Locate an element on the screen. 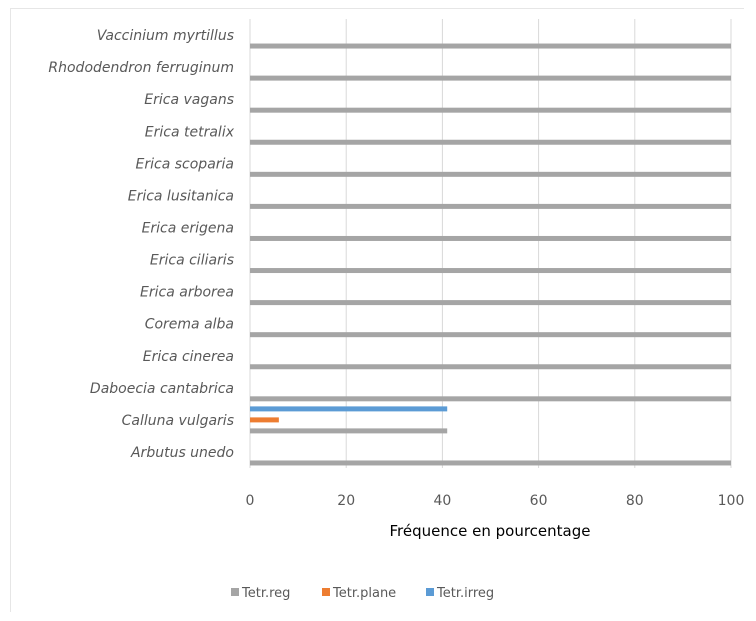  category-label: Rhododendron ferruginum is located at coordinates (141, 68).